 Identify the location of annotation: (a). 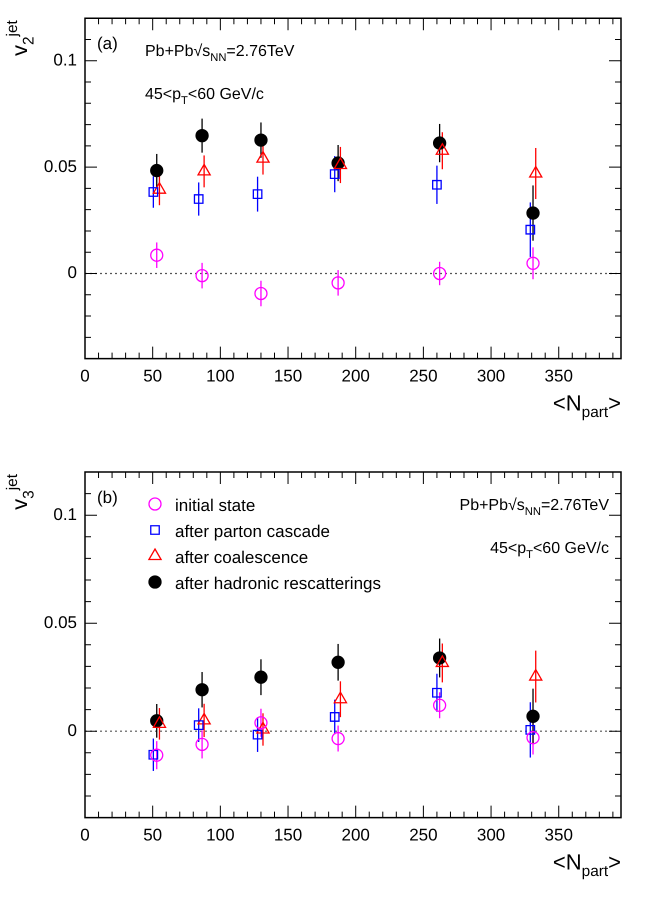
(107, 44).